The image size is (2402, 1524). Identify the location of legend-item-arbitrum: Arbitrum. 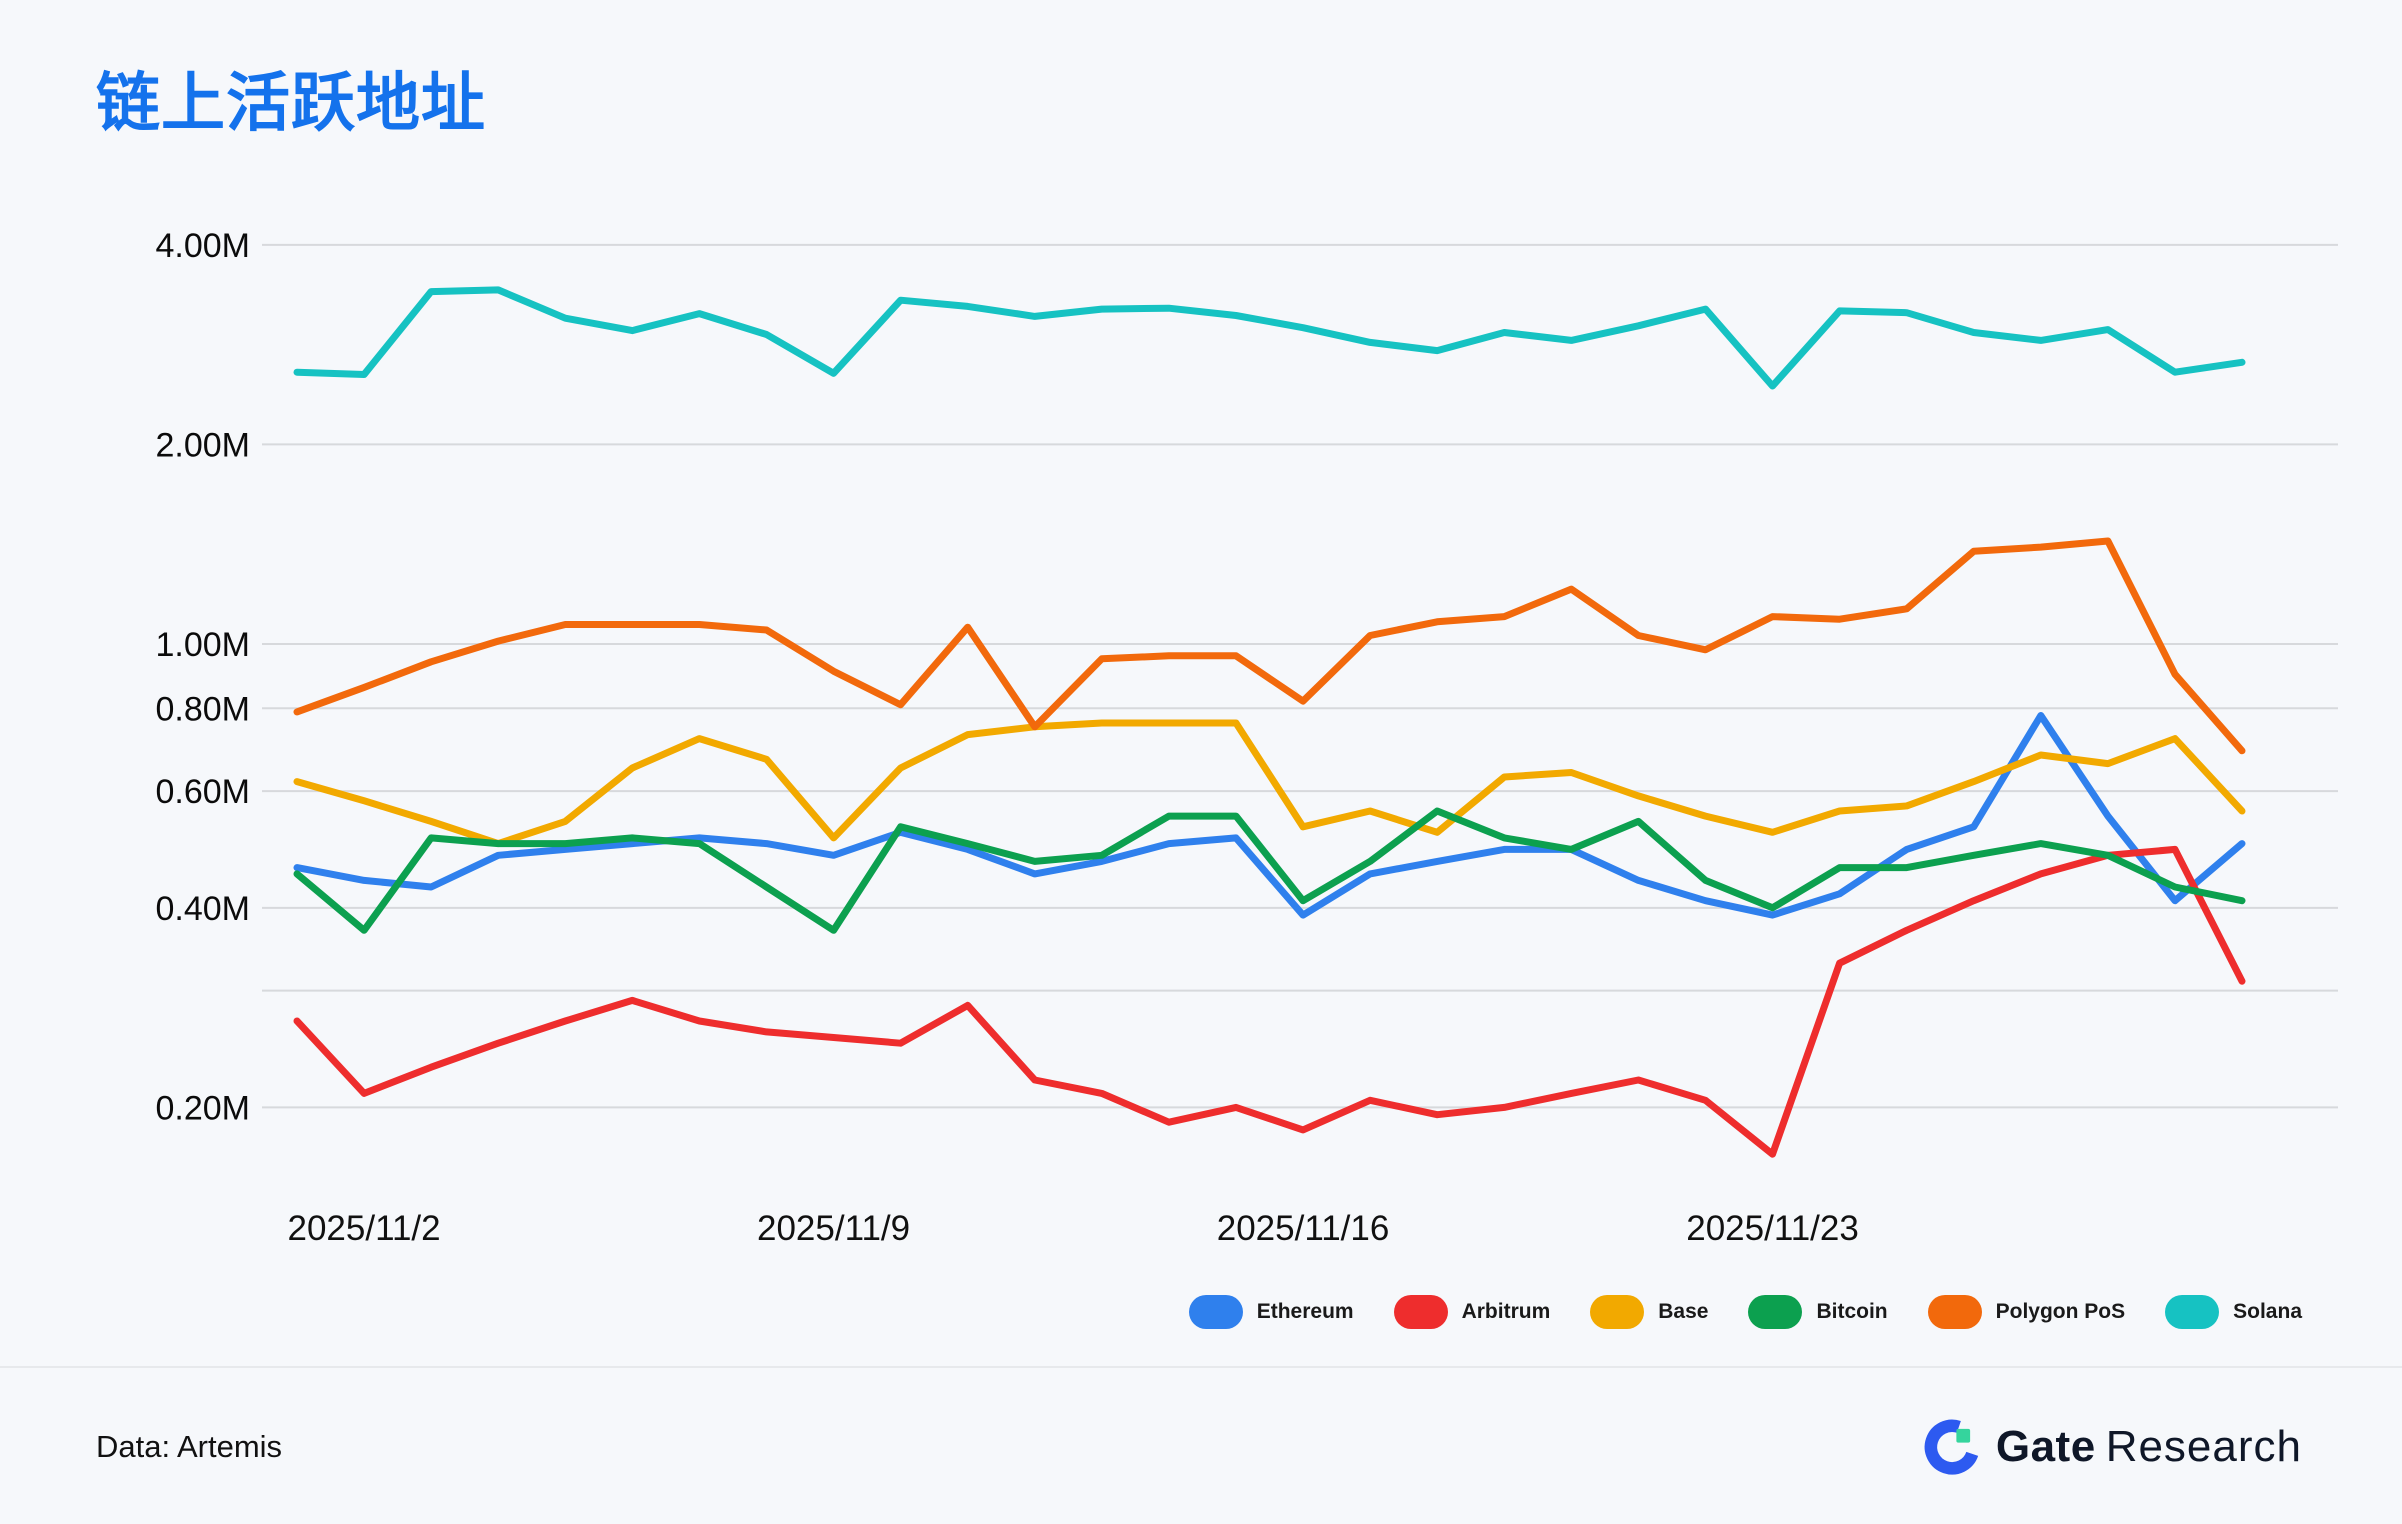
(1472, 1312).